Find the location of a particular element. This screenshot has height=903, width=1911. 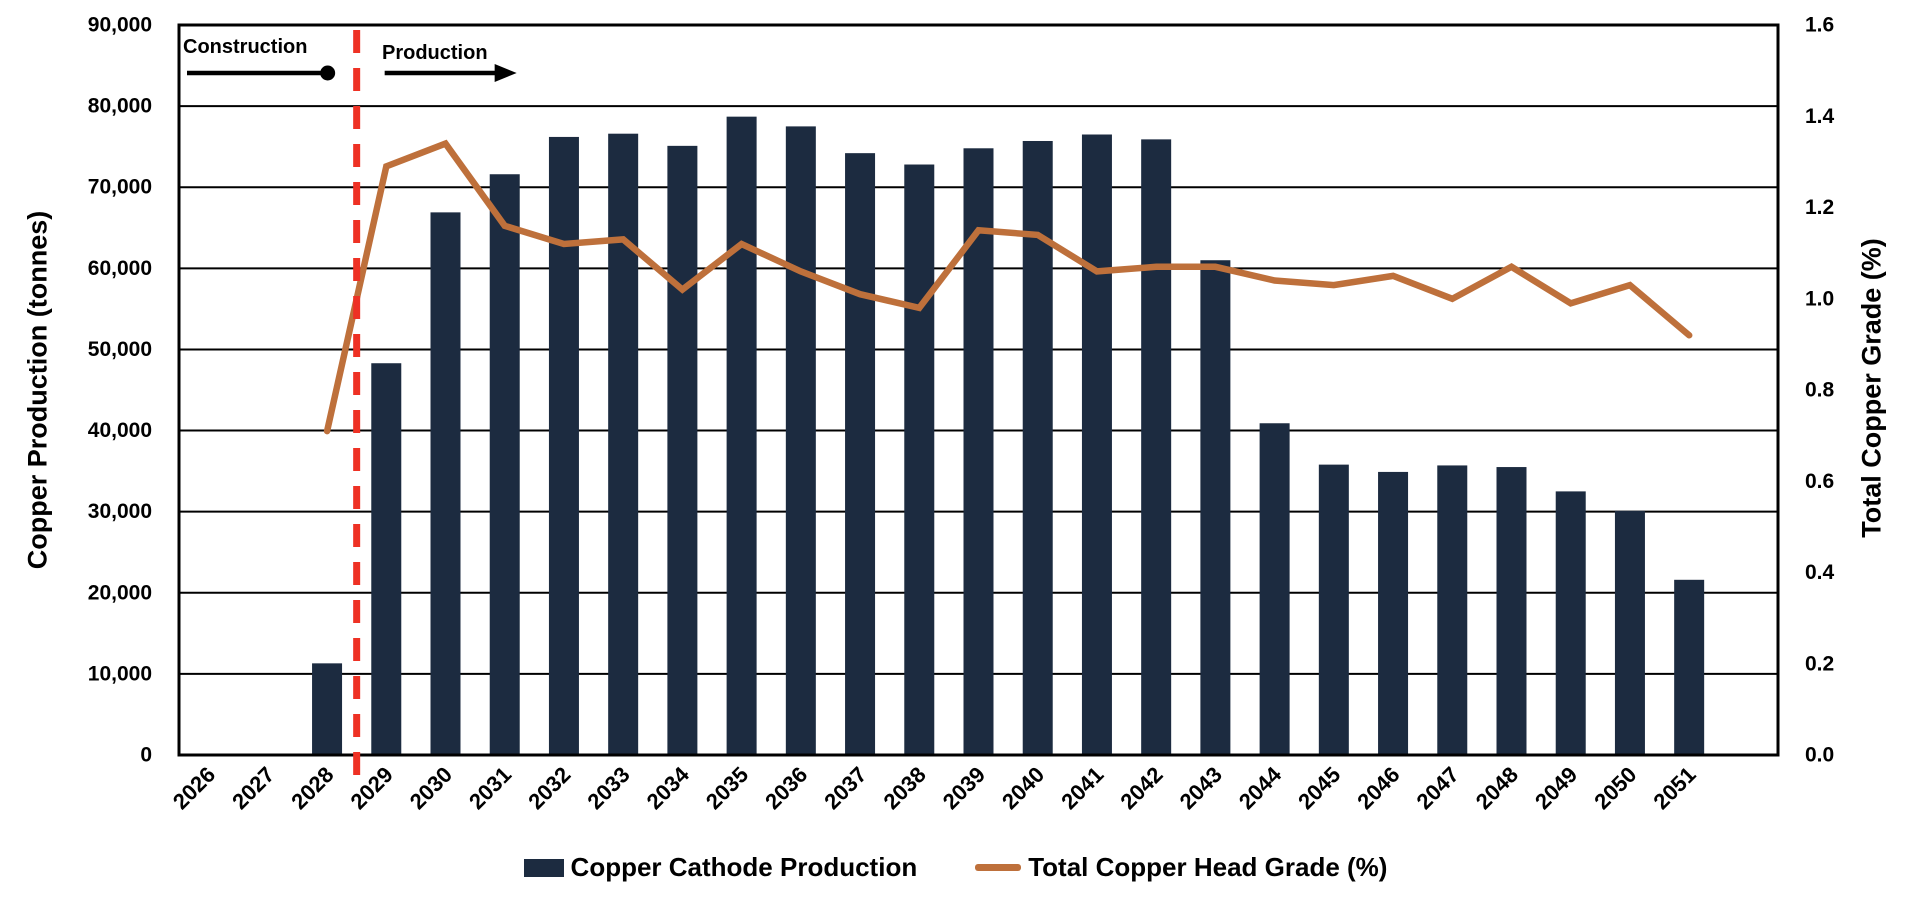

year-label: 2031 is located at coordinates (490, 788).